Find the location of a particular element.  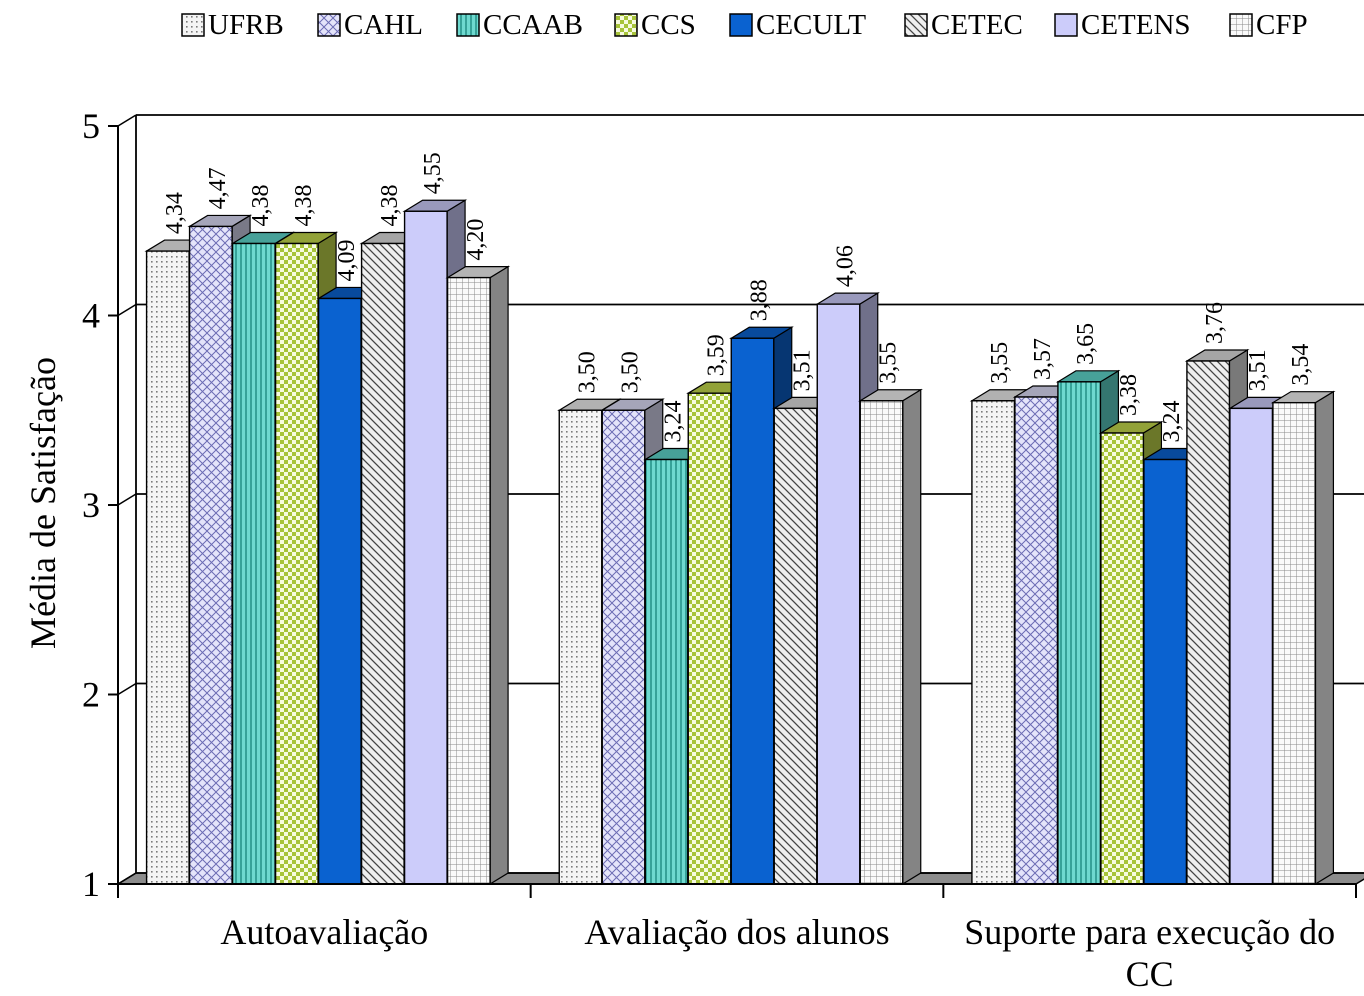

y-tick-label: 1 is located at coordinates (91, 884).